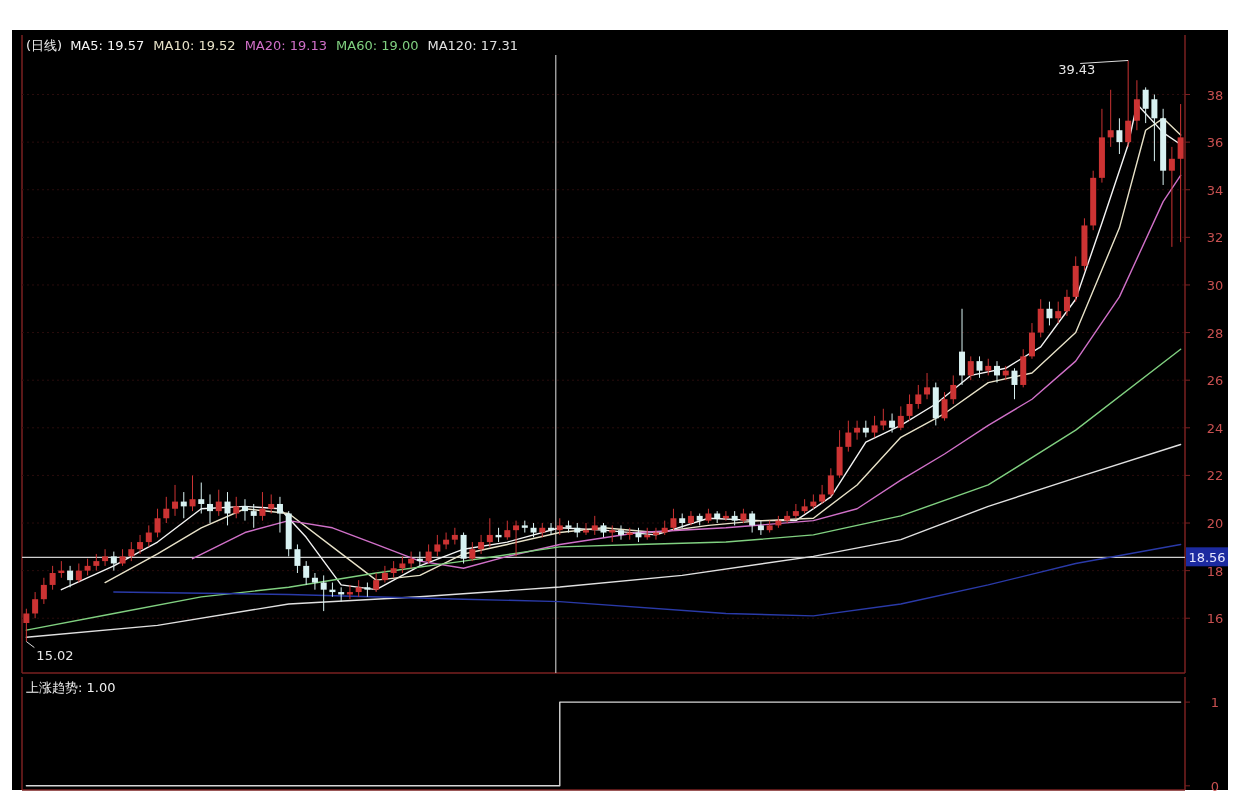 The image size is (1240, 794). Describe the element at coordinates (1215, 703) in the screenshot. I see `y-tick-label: 1` at that location.